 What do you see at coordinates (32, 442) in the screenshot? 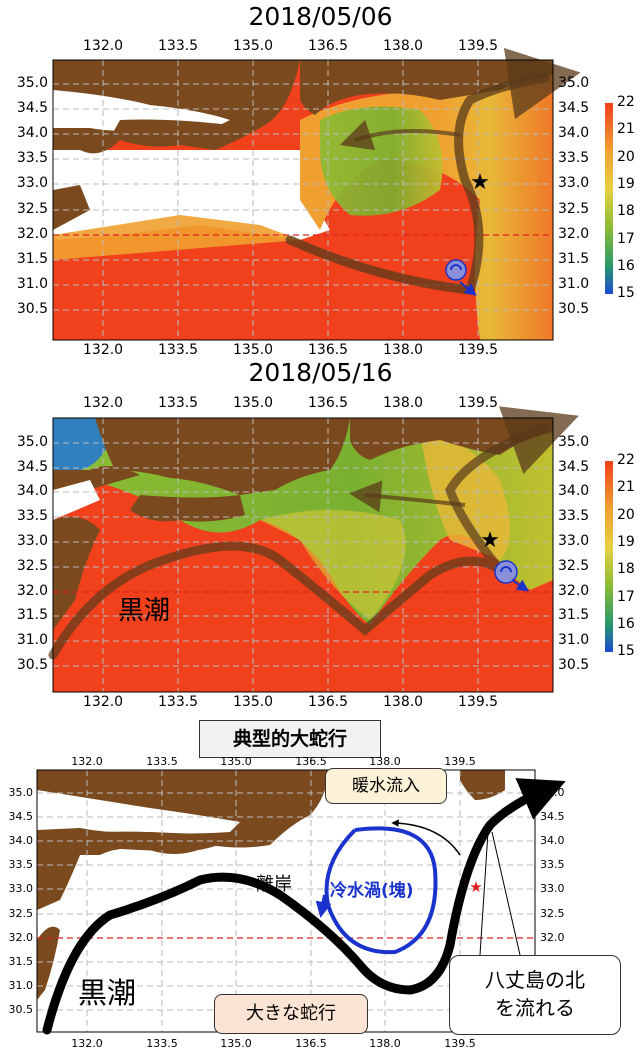
I see `panel2-y-tick-left-0: 35.0` at bounding box center [32, 442].